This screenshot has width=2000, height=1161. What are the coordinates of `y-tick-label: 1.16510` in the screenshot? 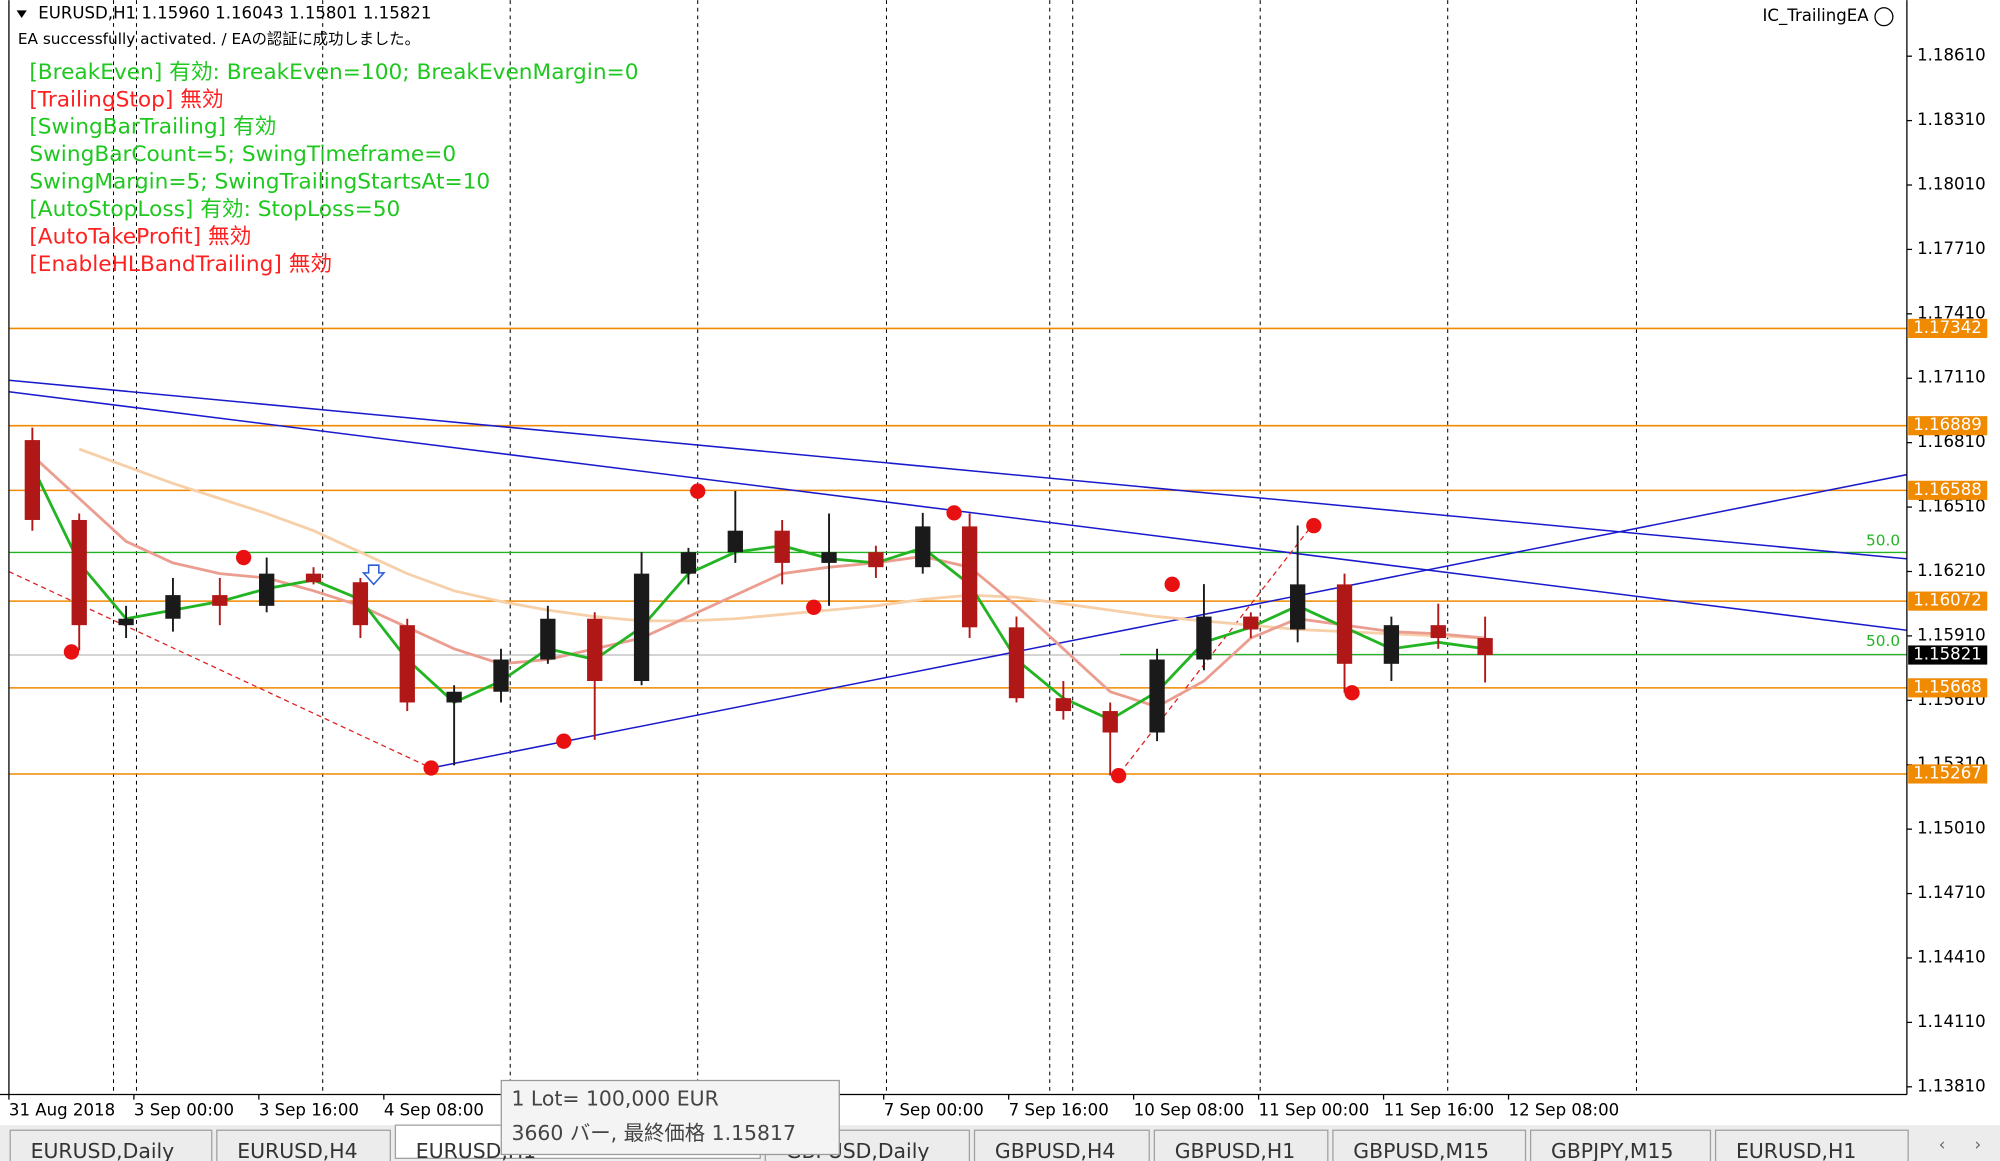 It's located at (1951, 506).